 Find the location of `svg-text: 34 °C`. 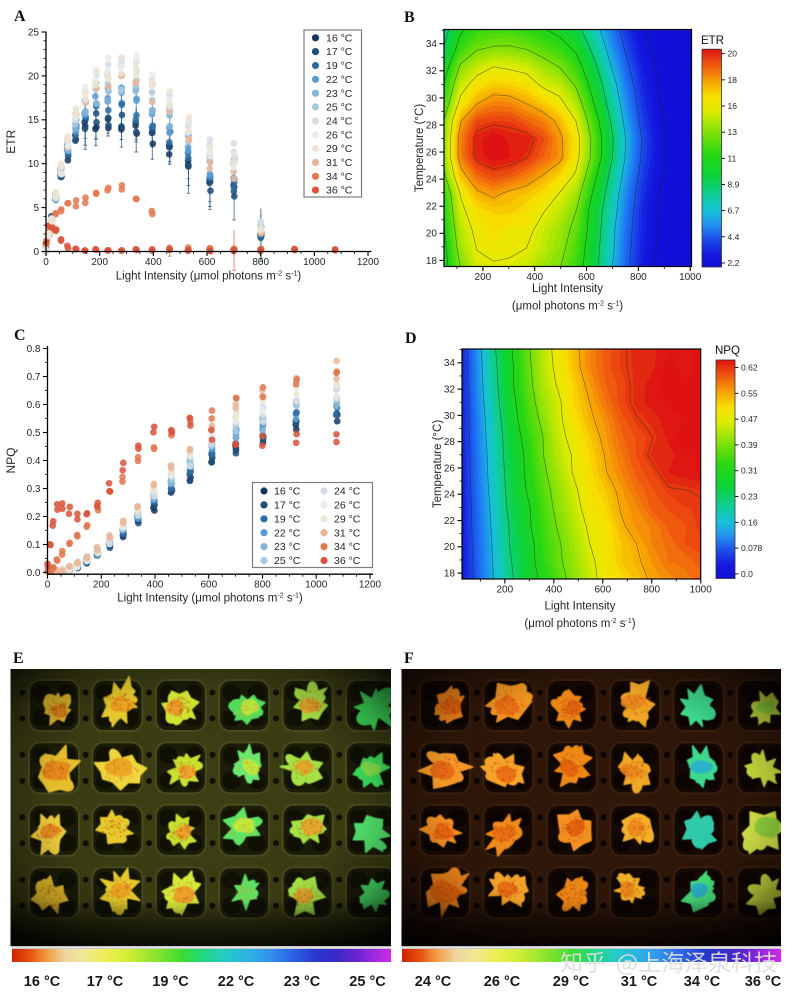

svg-text: 34 °C is located at coordinates (347, 547).